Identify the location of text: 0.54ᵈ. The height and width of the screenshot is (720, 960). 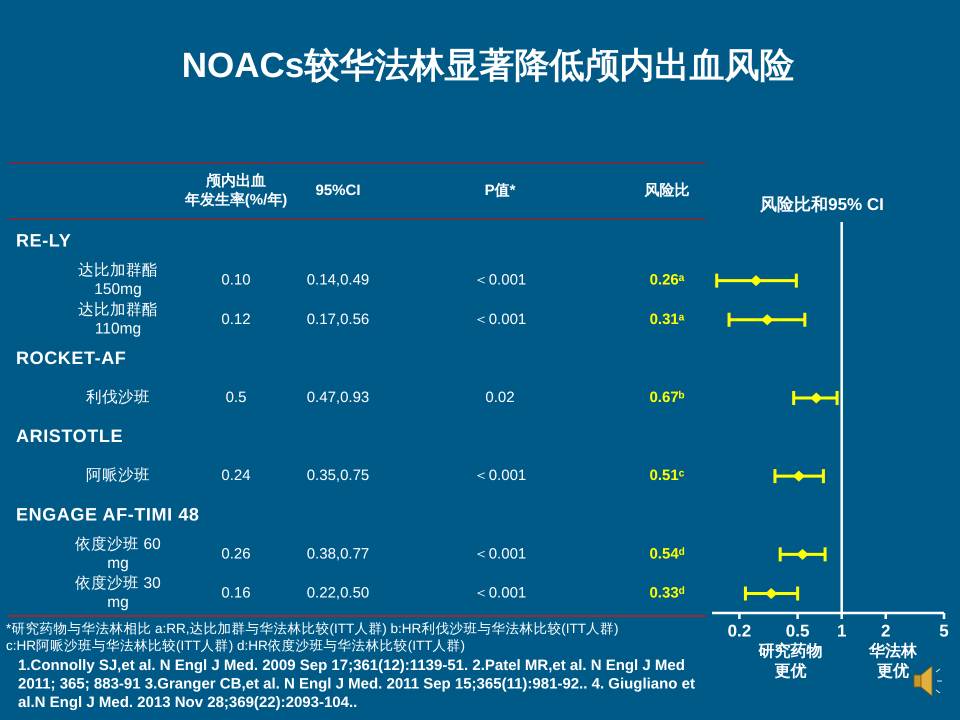
(667, 553).